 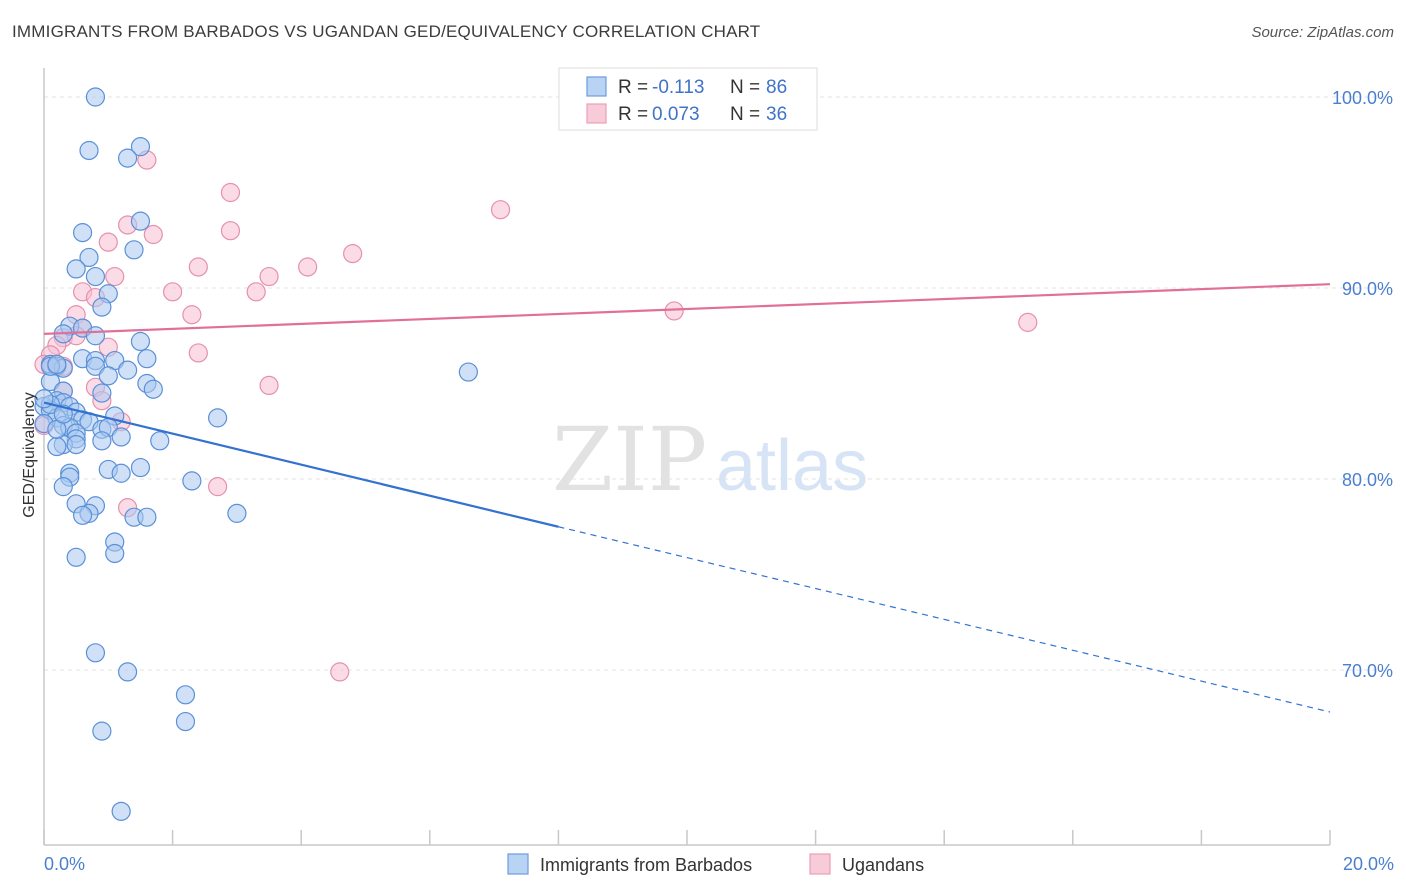 What do you see at coordinates (1367, 480) in the screenshot?
I see `y-tick-label: 80.0%` at bounding box center [1367, 480].